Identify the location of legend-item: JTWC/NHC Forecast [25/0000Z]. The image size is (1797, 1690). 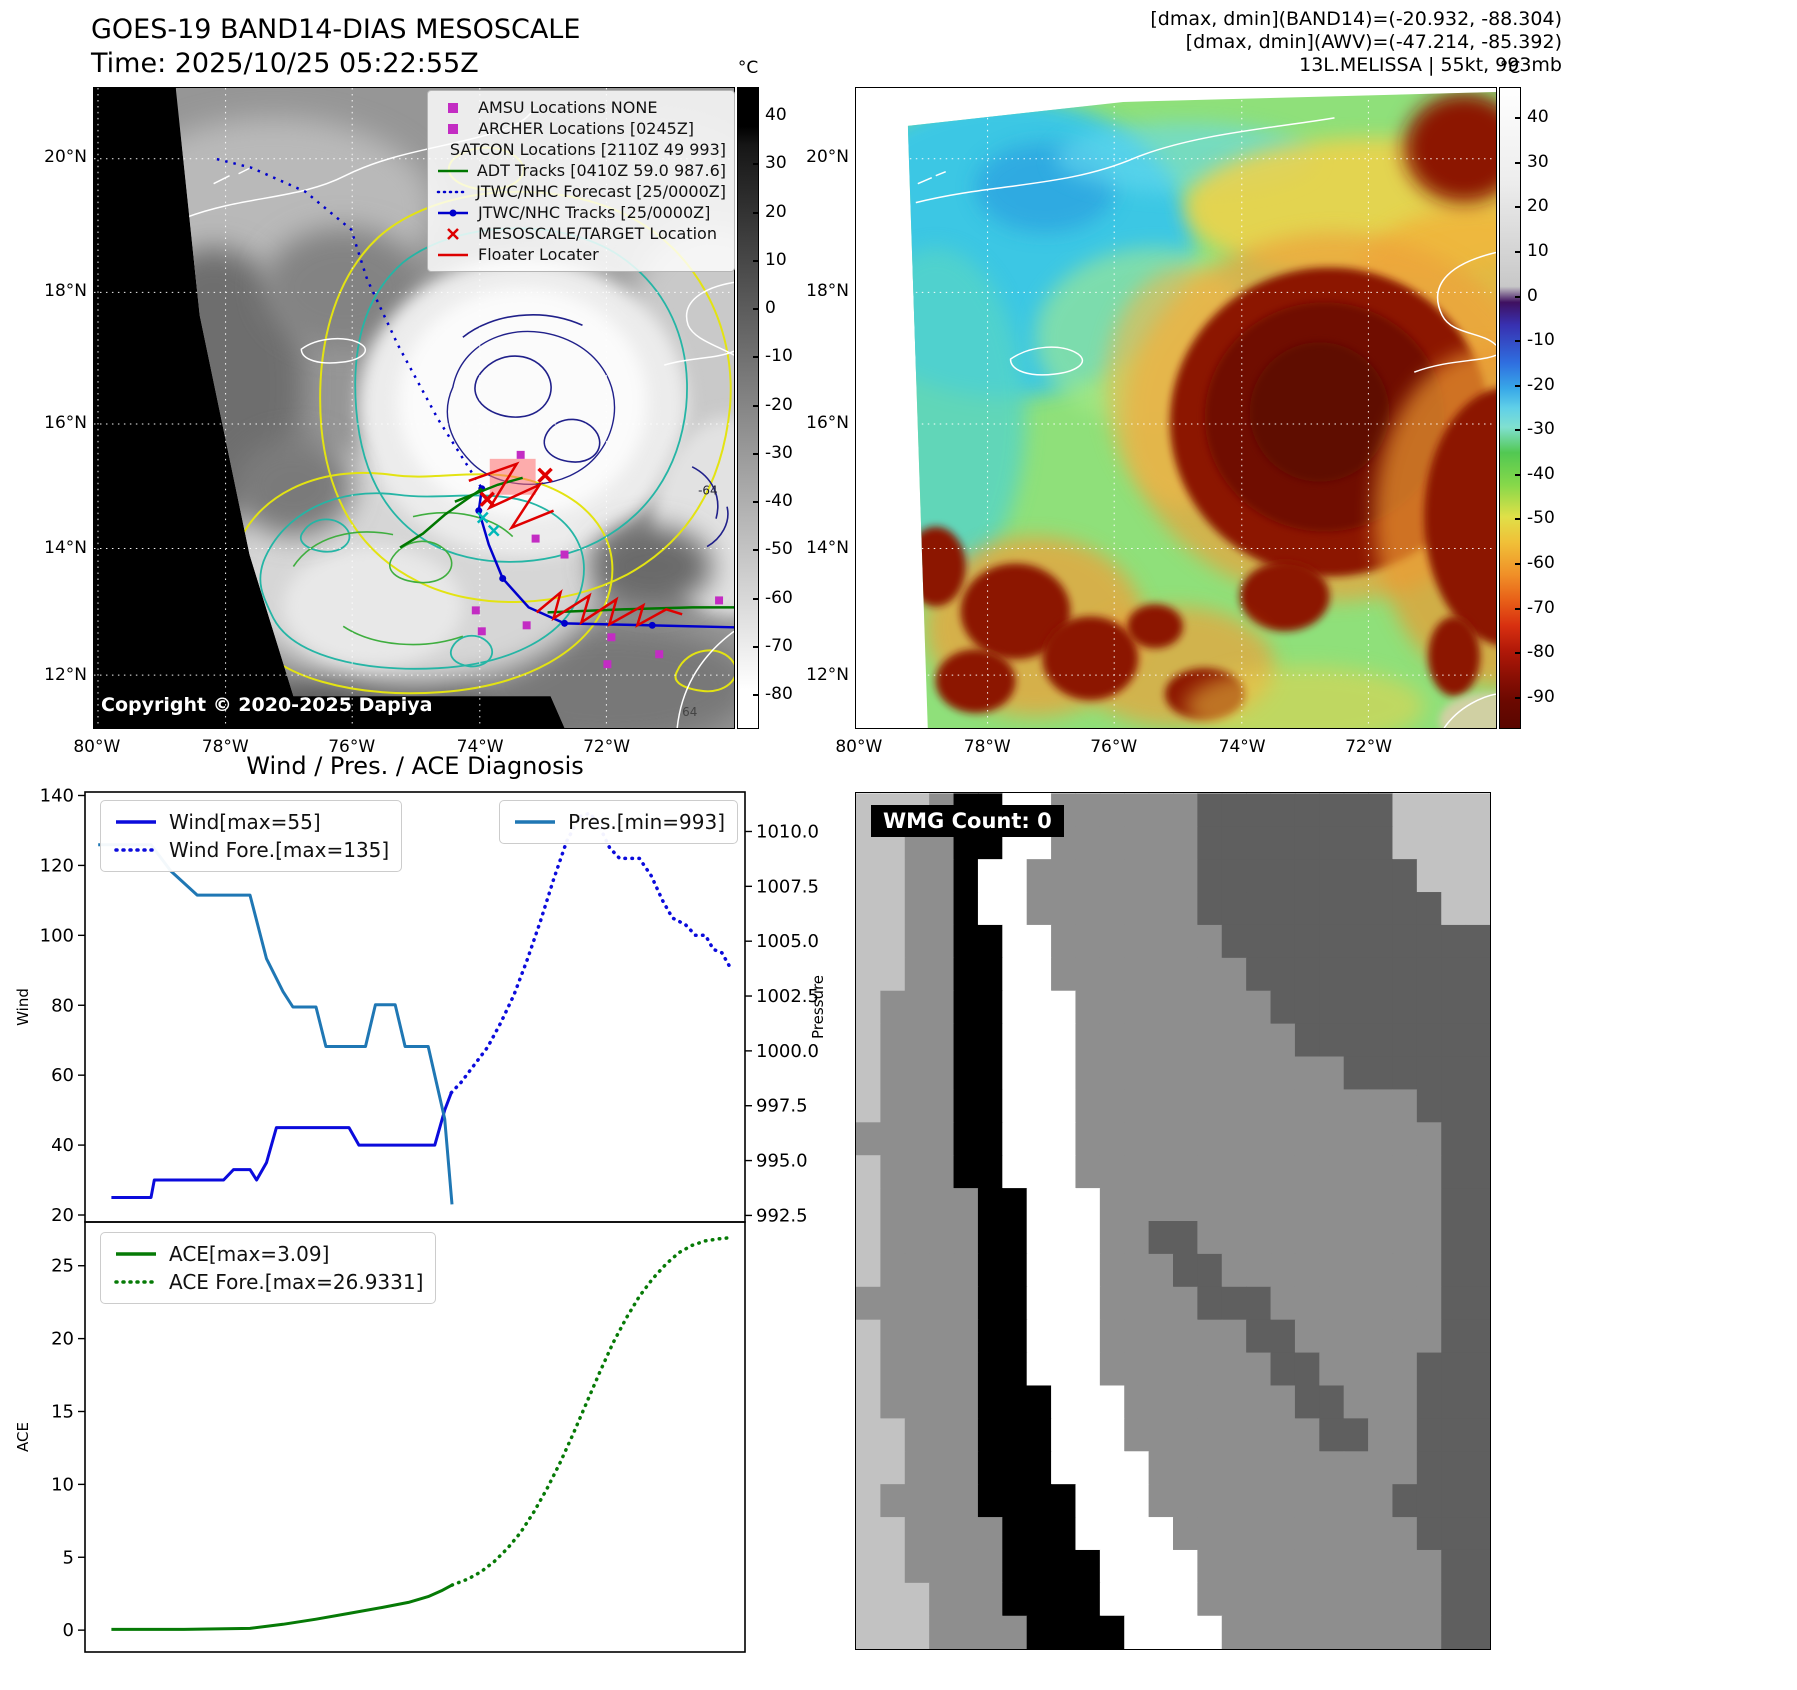
(581, 191).